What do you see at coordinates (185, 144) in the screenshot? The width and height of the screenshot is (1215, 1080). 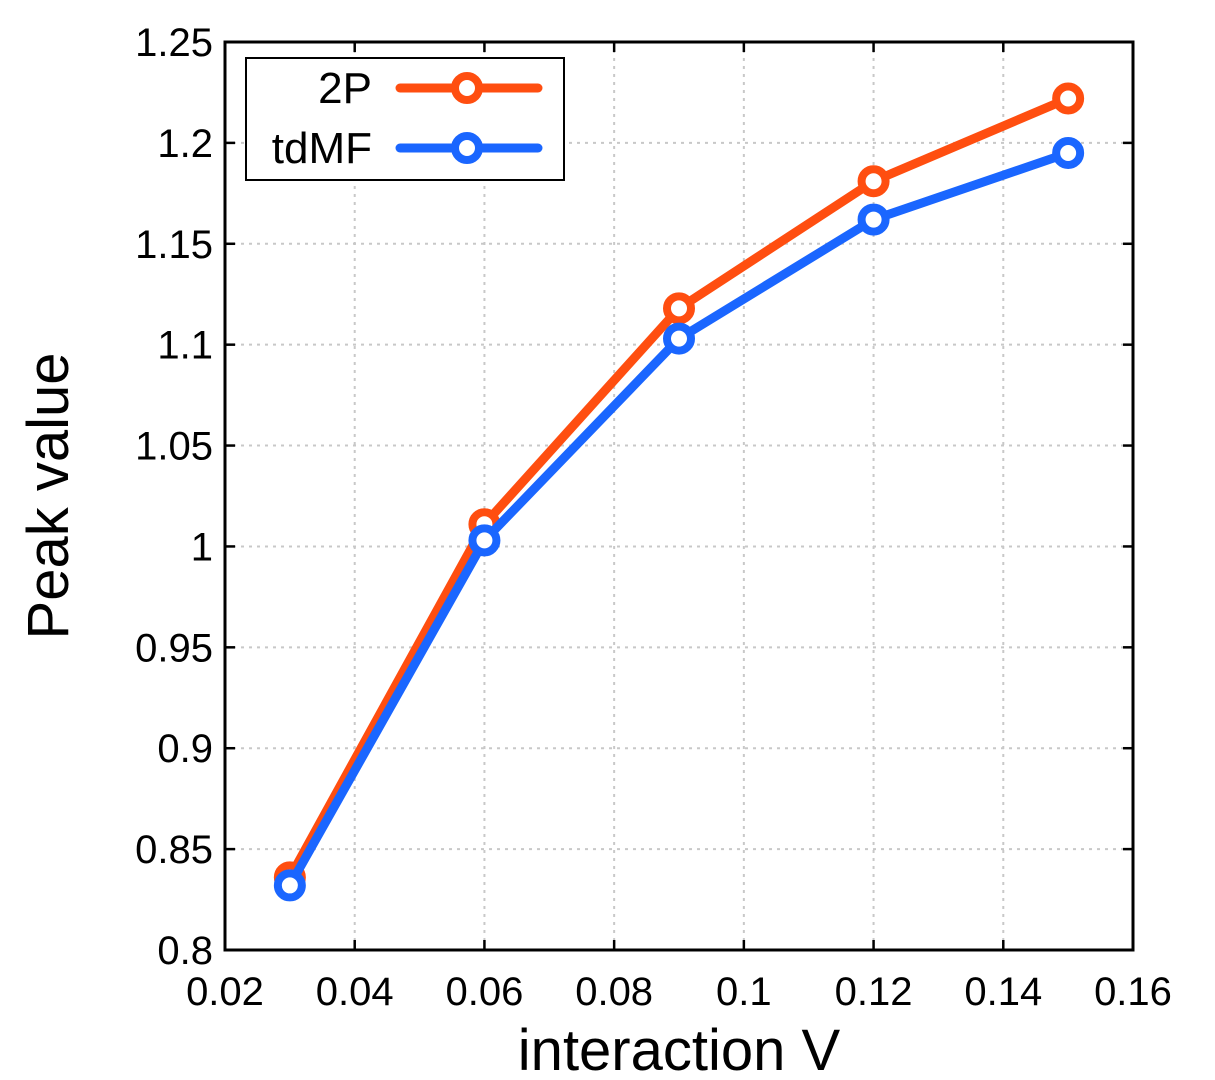 I see `y-tick-label: 1.2` at bounding box center [185, 144].